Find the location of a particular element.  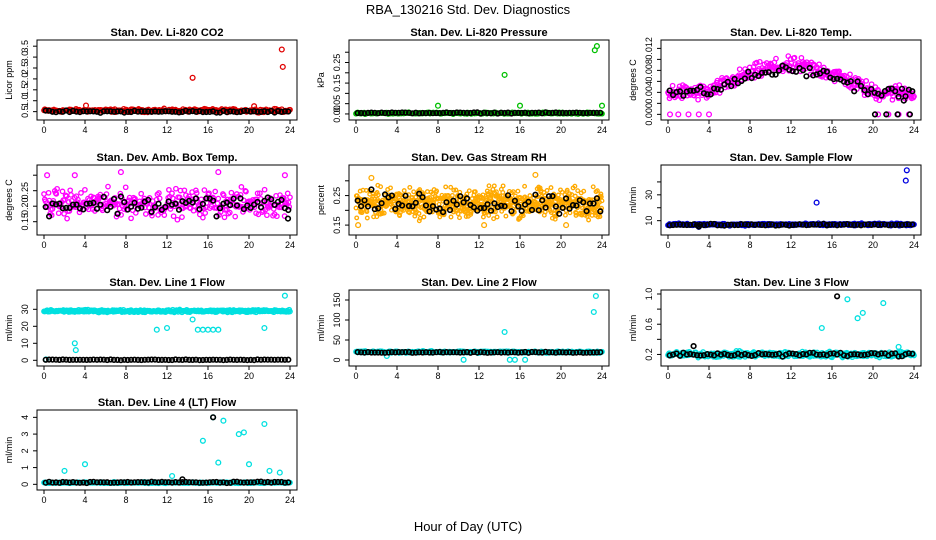

panel-title: Stan. Dev. Line 3 Flow is located at coordinates (791, 283).